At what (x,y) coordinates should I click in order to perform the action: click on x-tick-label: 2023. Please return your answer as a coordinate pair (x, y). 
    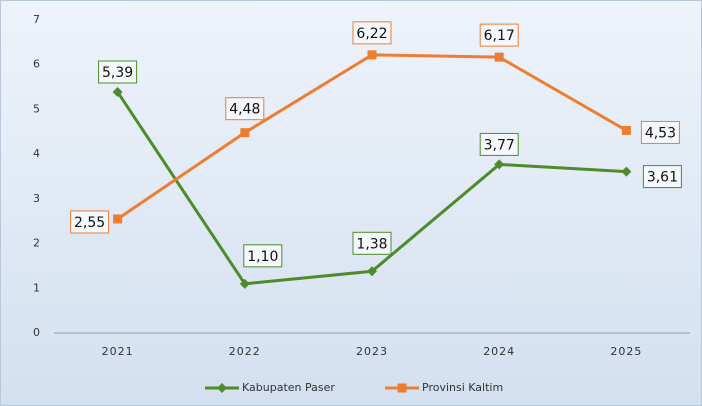
    Looking at the image, I should click on (372, 351).